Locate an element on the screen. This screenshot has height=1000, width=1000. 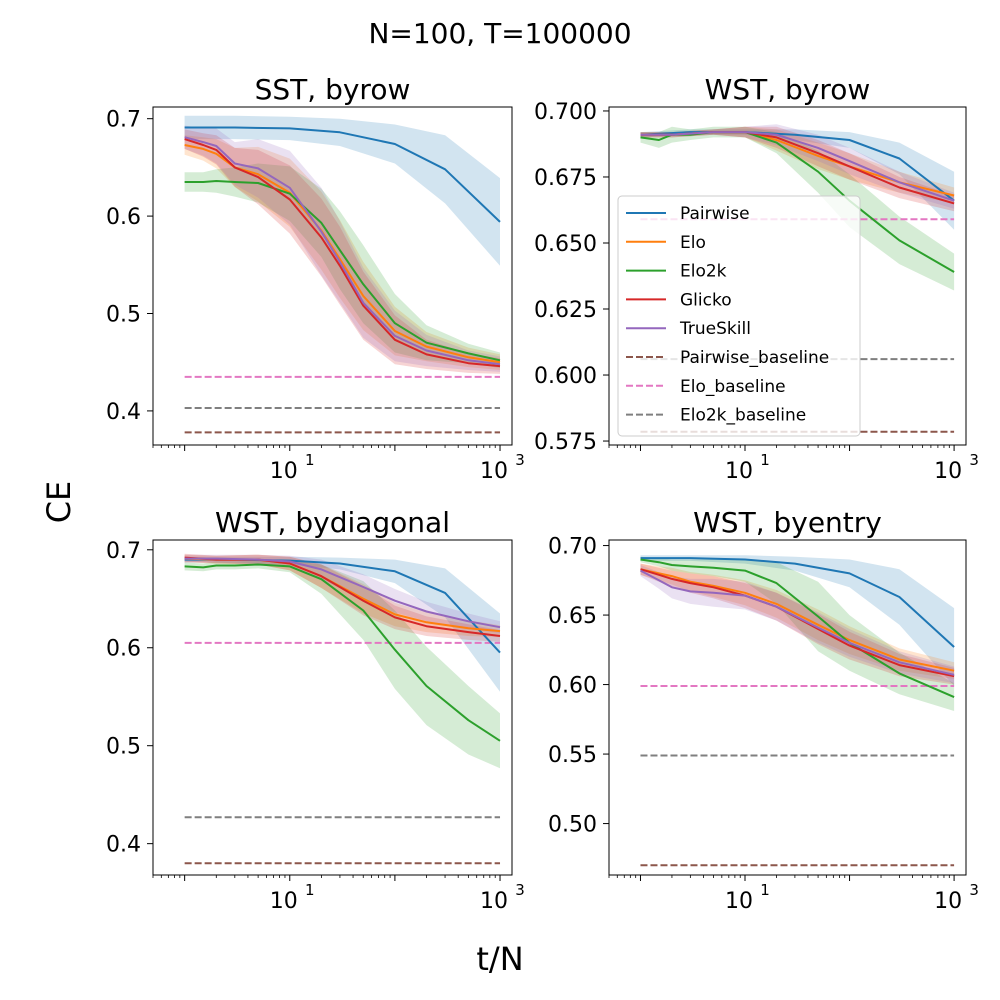
legend-label-elo2k: Elo2k is located at coordinates (703, 272).